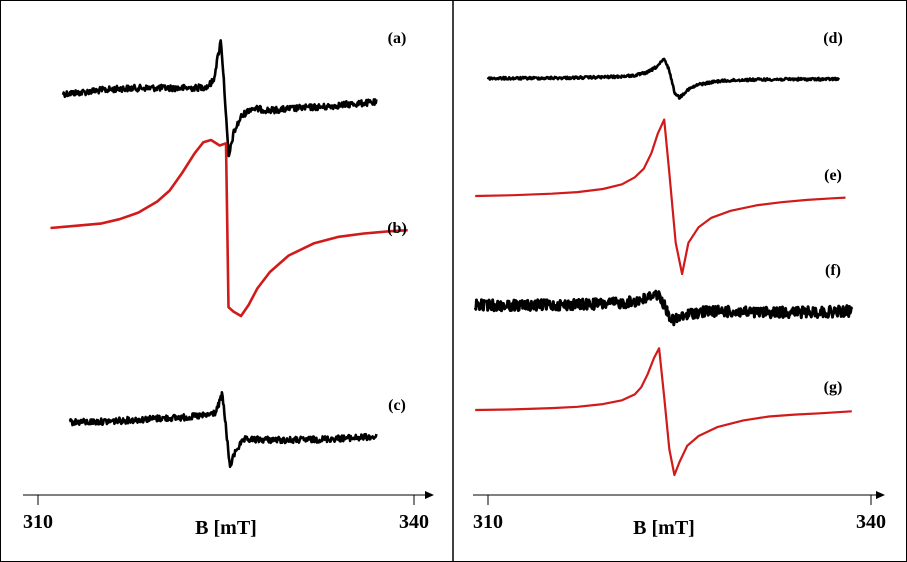  What do you see at coordinates (660, 197) in the screenshot?
I see `trace-e` at bounding box center [660, 197].